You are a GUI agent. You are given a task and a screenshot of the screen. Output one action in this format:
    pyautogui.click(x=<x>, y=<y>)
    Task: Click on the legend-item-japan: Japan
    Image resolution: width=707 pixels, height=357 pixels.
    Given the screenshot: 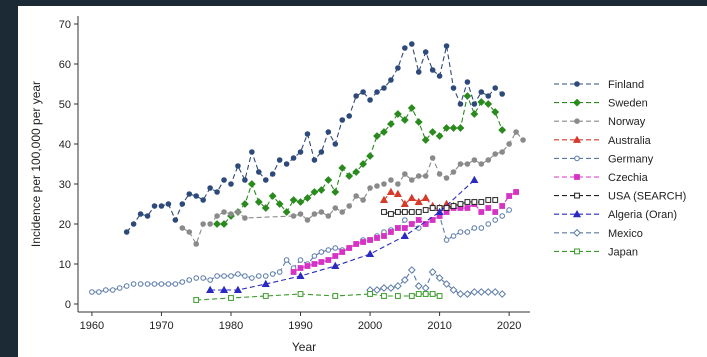 What is the action you would take?
    pyautogui.click(x=596, y=252)
    